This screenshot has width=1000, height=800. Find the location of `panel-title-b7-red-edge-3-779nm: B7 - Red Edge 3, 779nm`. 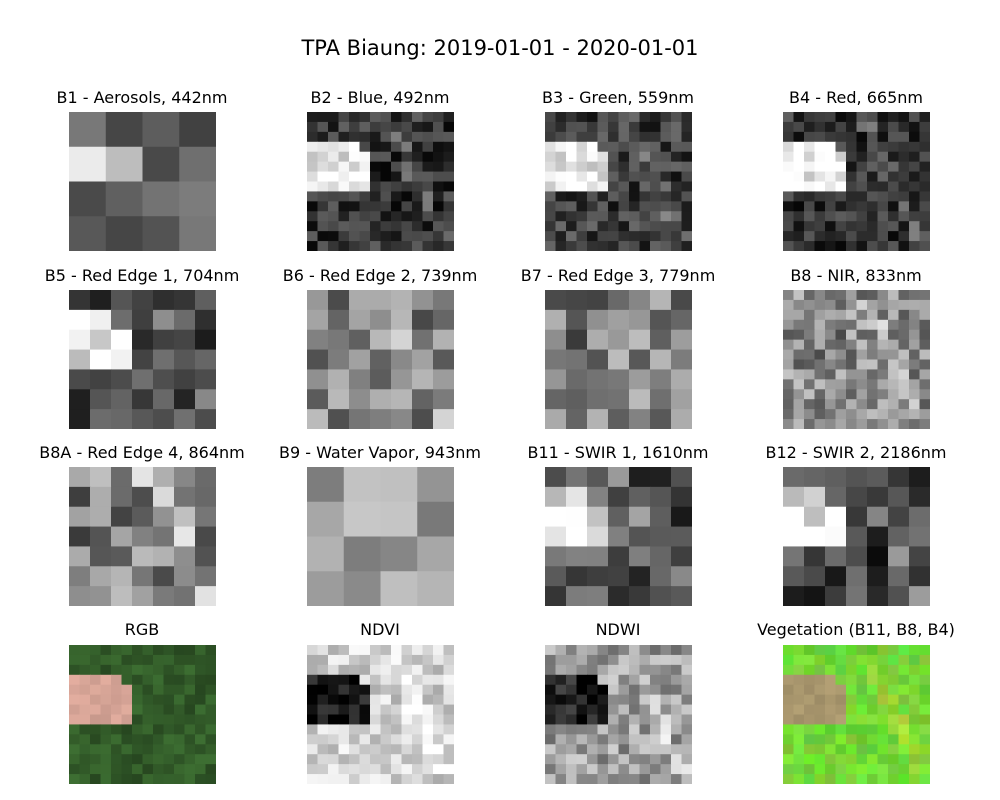

panel-title-b7-red-edge-3-779nm: B7 - Red Edge 3, 779nm is located at coordinates (618, 275).